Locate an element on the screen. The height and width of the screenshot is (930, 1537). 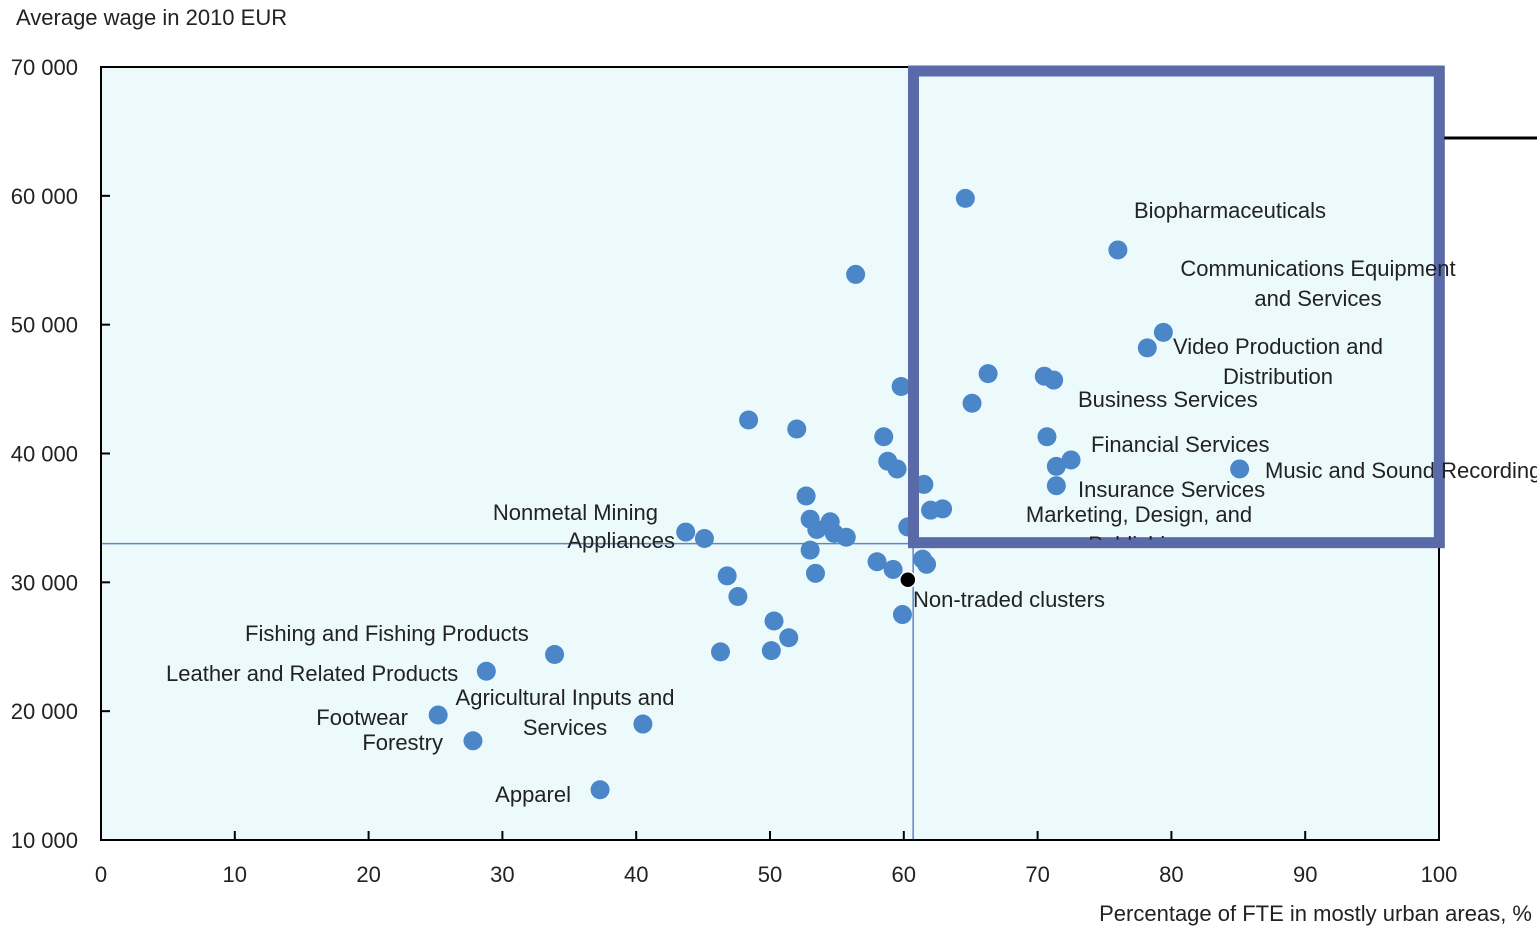
x-tick-label: 20 is located at coordinates (368, 874).